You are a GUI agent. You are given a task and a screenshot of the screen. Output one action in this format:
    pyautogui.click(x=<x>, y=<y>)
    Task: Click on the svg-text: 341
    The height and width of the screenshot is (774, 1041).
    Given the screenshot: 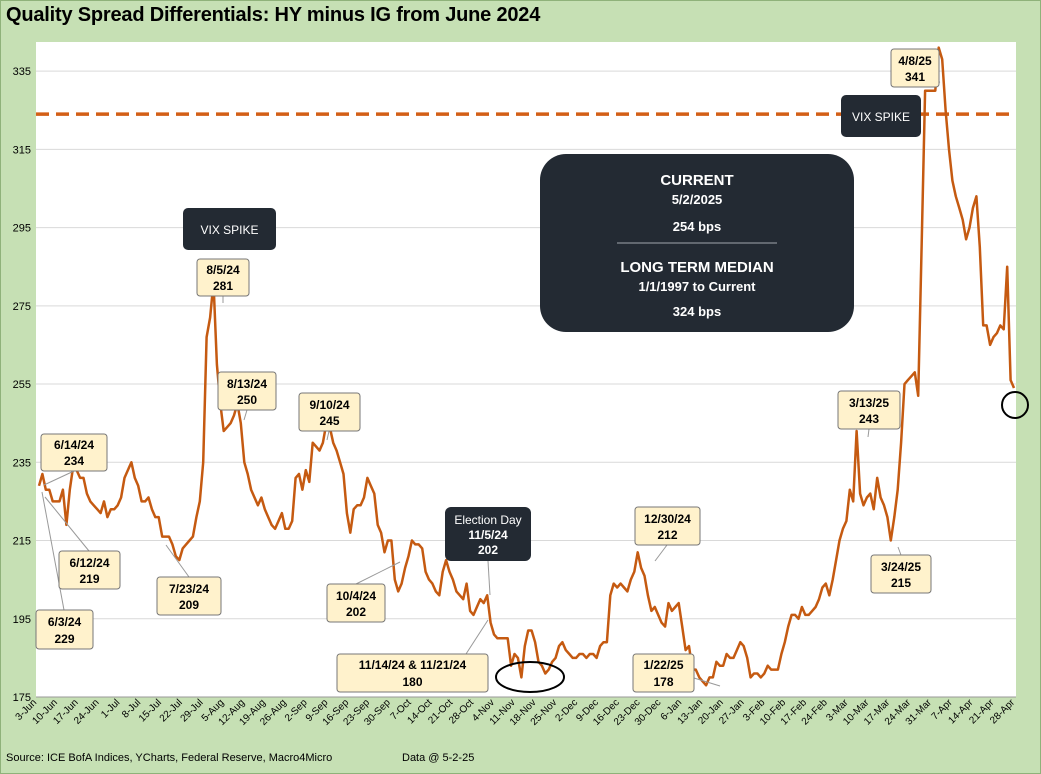 What is the action you would take?
    pyautogui.click(x=915, y=77)
    